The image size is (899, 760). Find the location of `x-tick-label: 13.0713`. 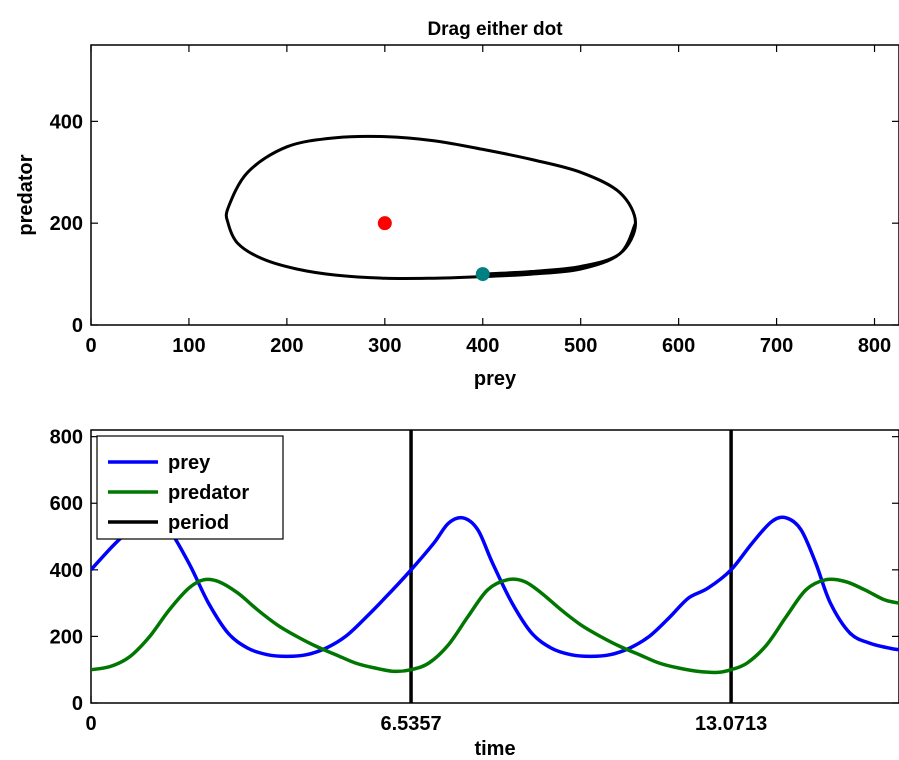

x-tick-label: 13.0713 is located at coordinates (731, 724).